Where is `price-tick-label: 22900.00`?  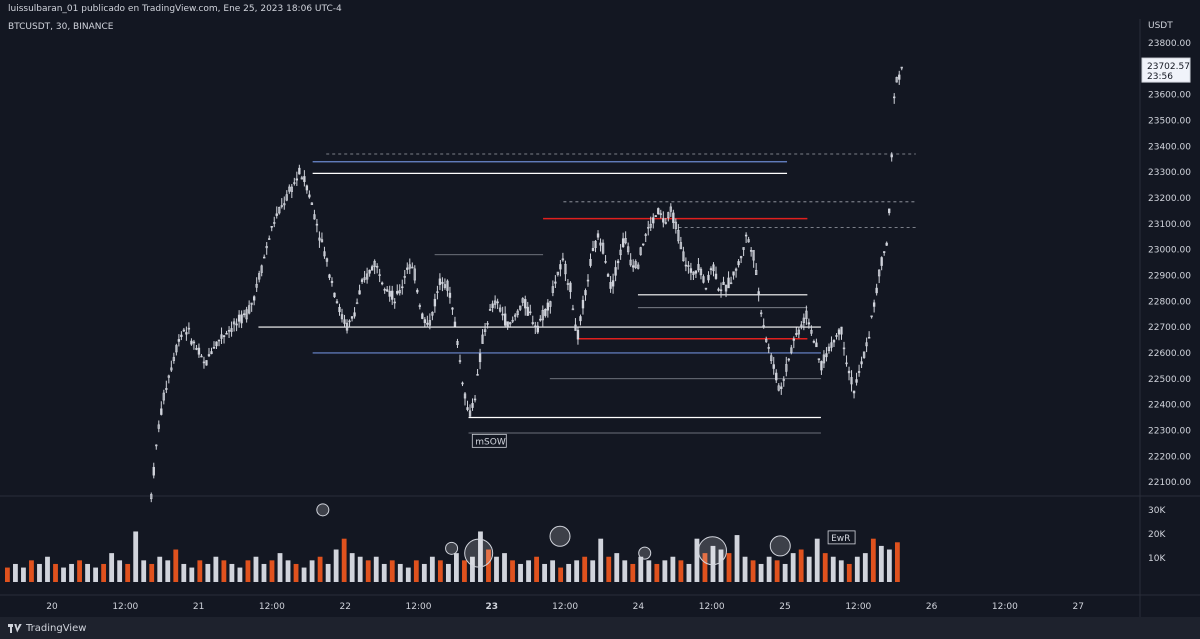 price-tick-label: 22900.00 is located at coordinates (1169, 276).